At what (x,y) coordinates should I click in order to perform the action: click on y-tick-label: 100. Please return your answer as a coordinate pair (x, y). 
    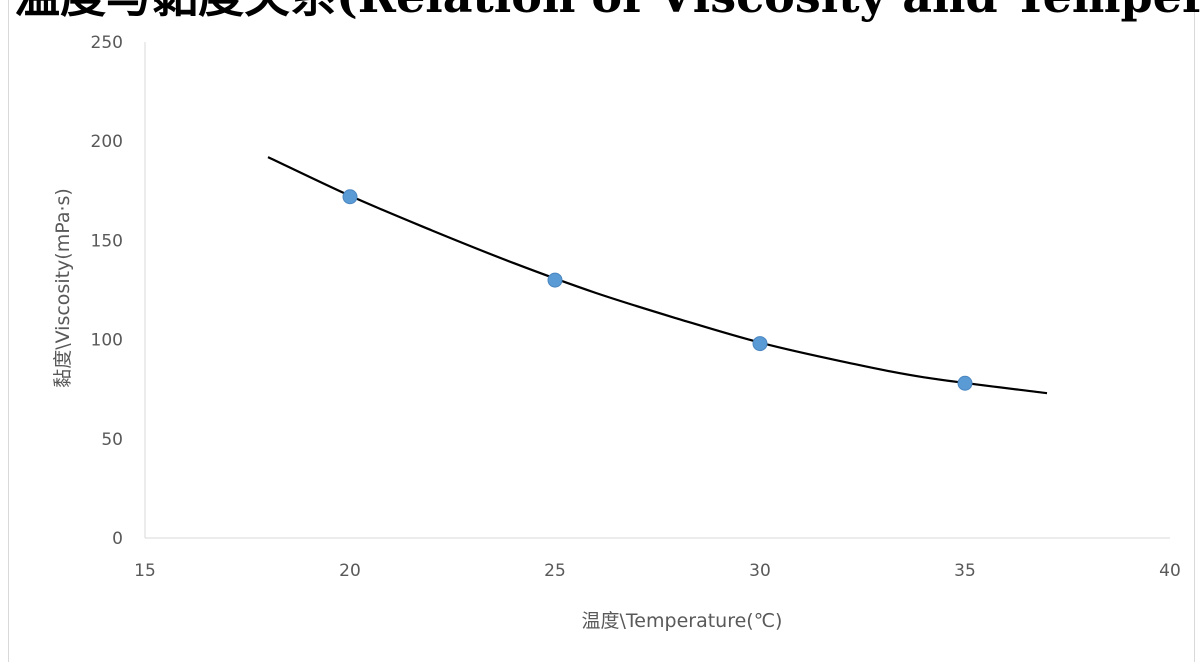
    Looking at the image, I should click on (107, 341).